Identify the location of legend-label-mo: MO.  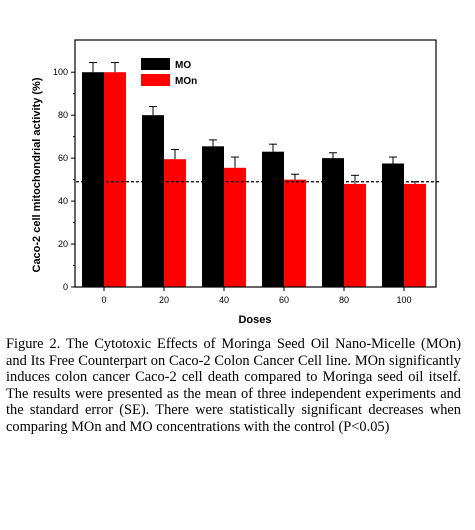
(183, 65).